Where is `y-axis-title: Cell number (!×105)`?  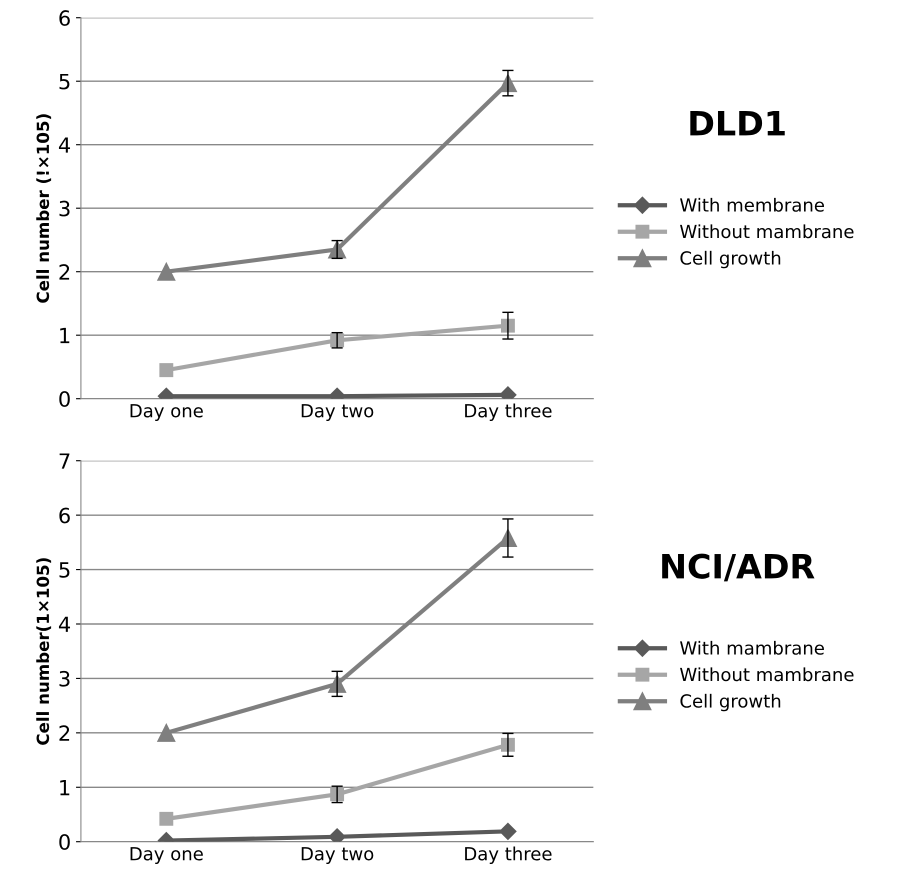
y-axis-title: Cell number (!×105) is located at coordinates (44, 208).